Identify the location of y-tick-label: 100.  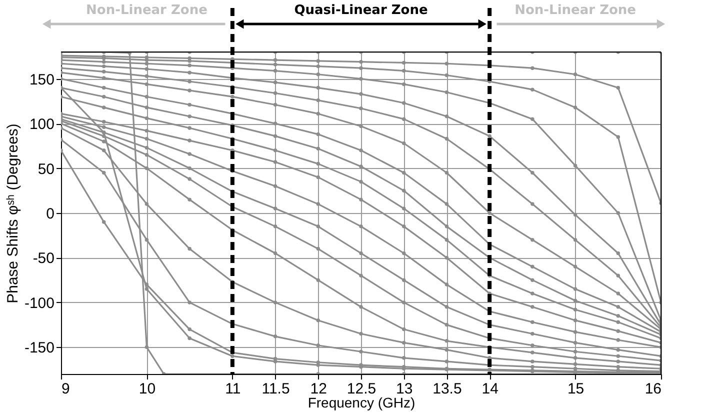
(41, 125).